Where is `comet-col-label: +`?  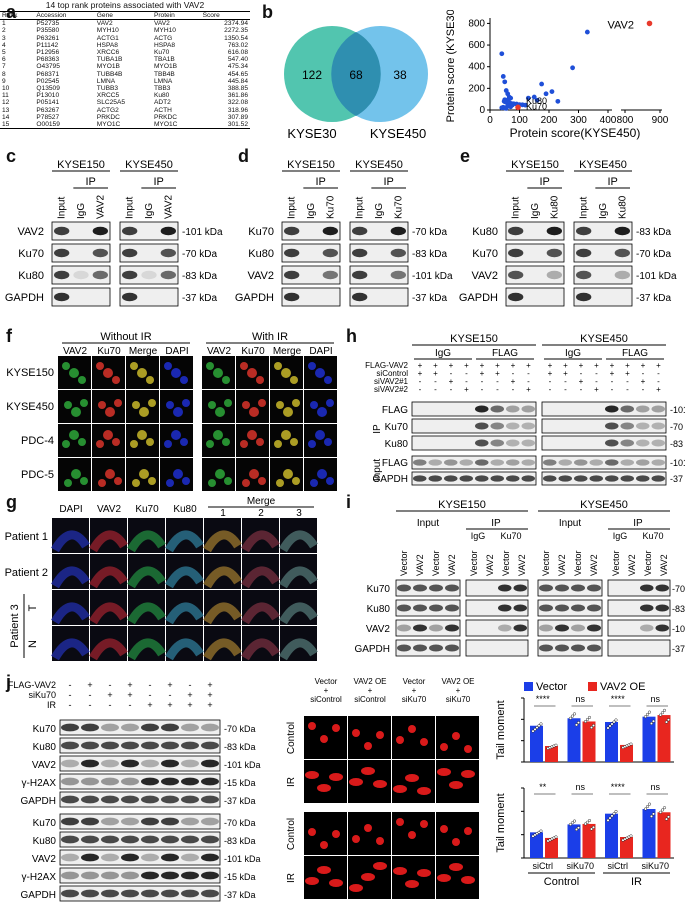
comet-col-label: + is located at coordinates (326, 690).